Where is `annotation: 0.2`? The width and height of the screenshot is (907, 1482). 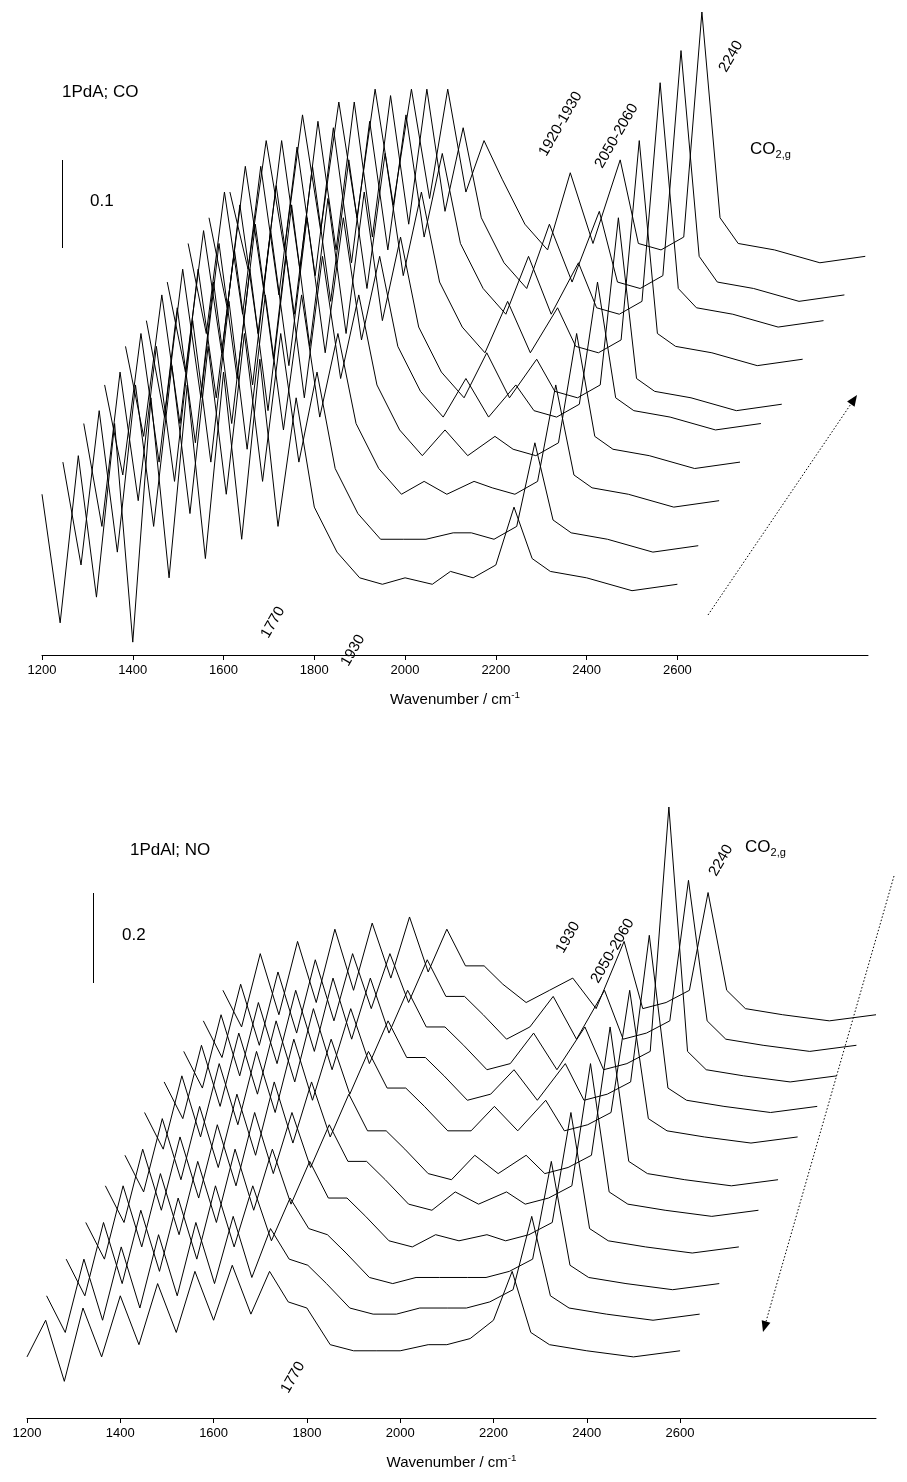
annotation: 0.2 is located at coordinates (134, 934).